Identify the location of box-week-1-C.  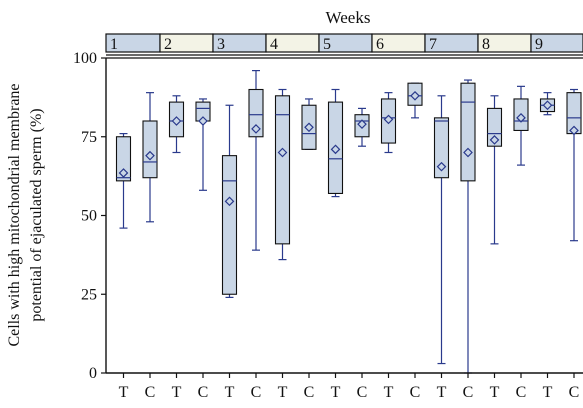
(150, 157).